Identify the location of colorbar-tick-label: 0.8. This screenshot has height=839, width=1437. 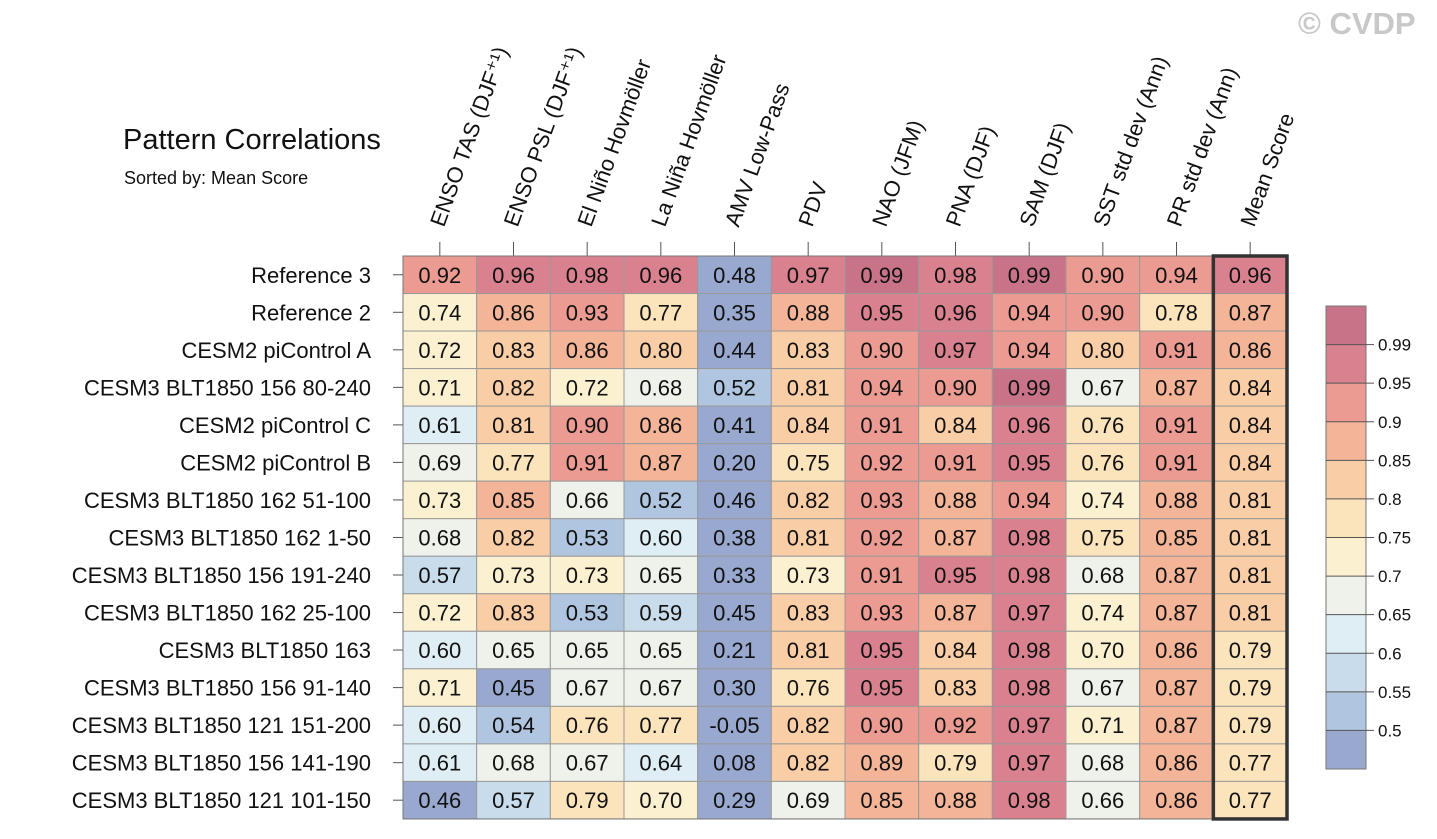
(1390, 499).